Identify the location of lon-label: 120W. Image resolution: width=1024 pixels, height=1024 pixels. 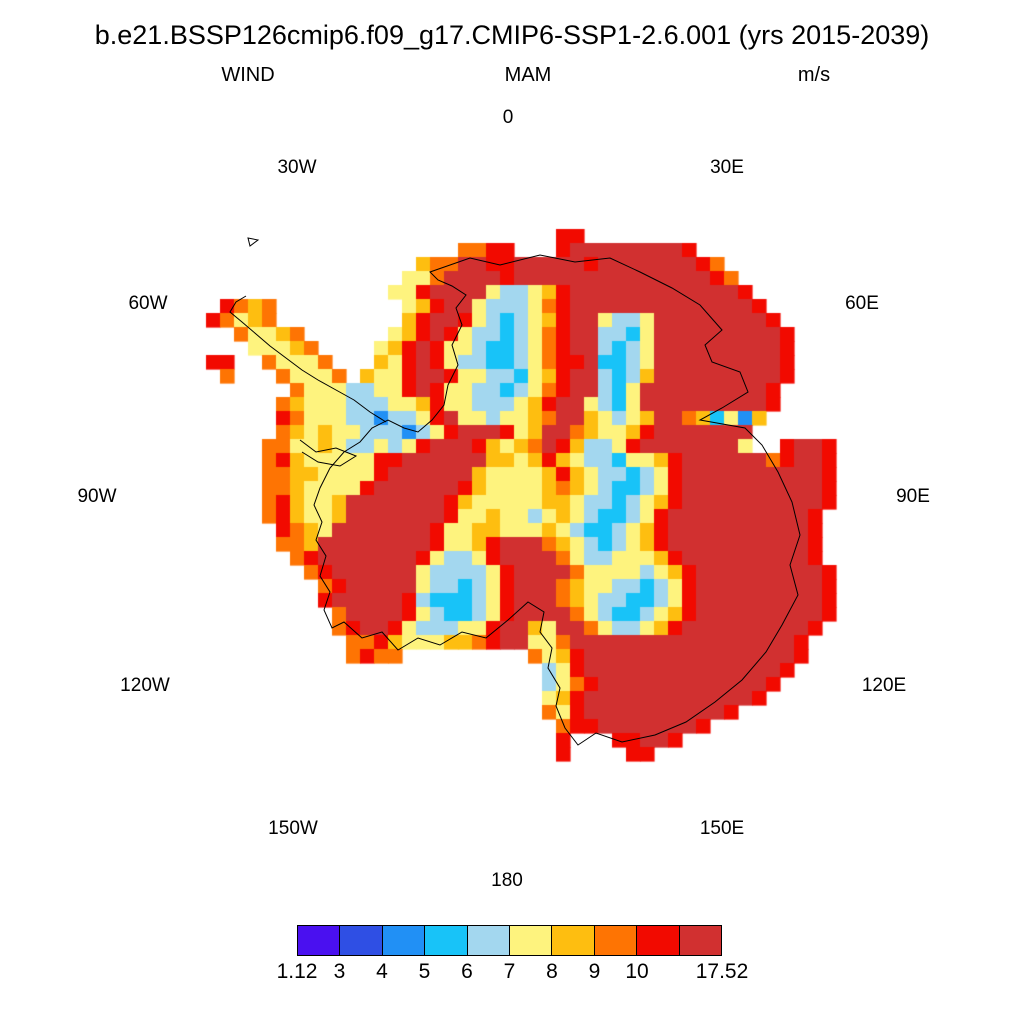
(145, 685).